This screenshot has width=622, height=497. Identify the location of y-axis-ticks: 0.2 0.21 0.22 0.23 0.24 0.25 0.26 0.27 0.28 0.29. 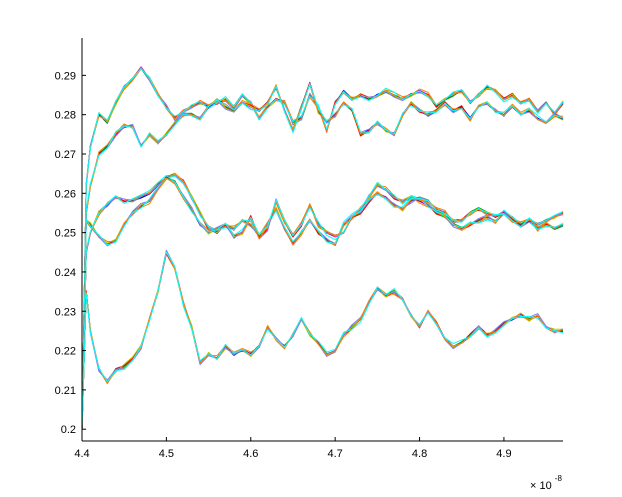
(70, 253).